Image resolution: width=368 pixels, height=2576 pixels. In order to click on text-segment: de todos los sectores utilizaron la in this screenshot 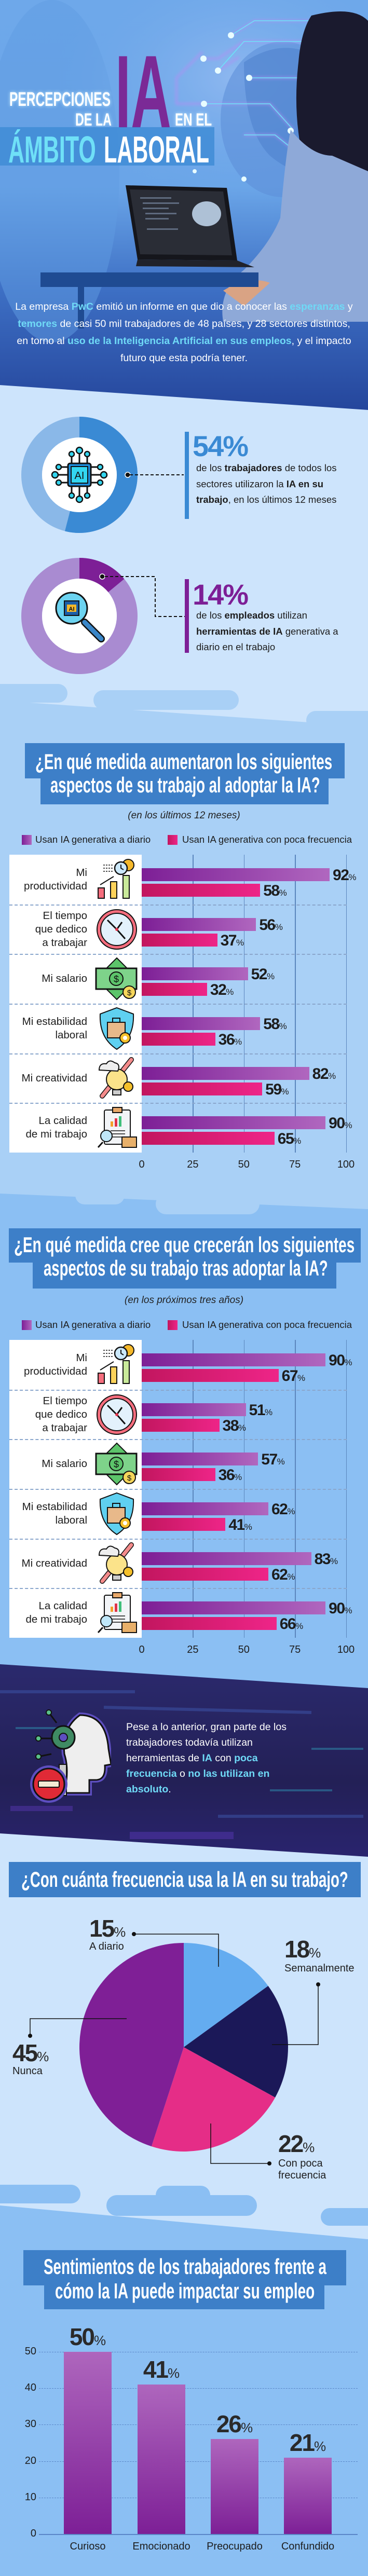, I will do `click(266, 475)`.